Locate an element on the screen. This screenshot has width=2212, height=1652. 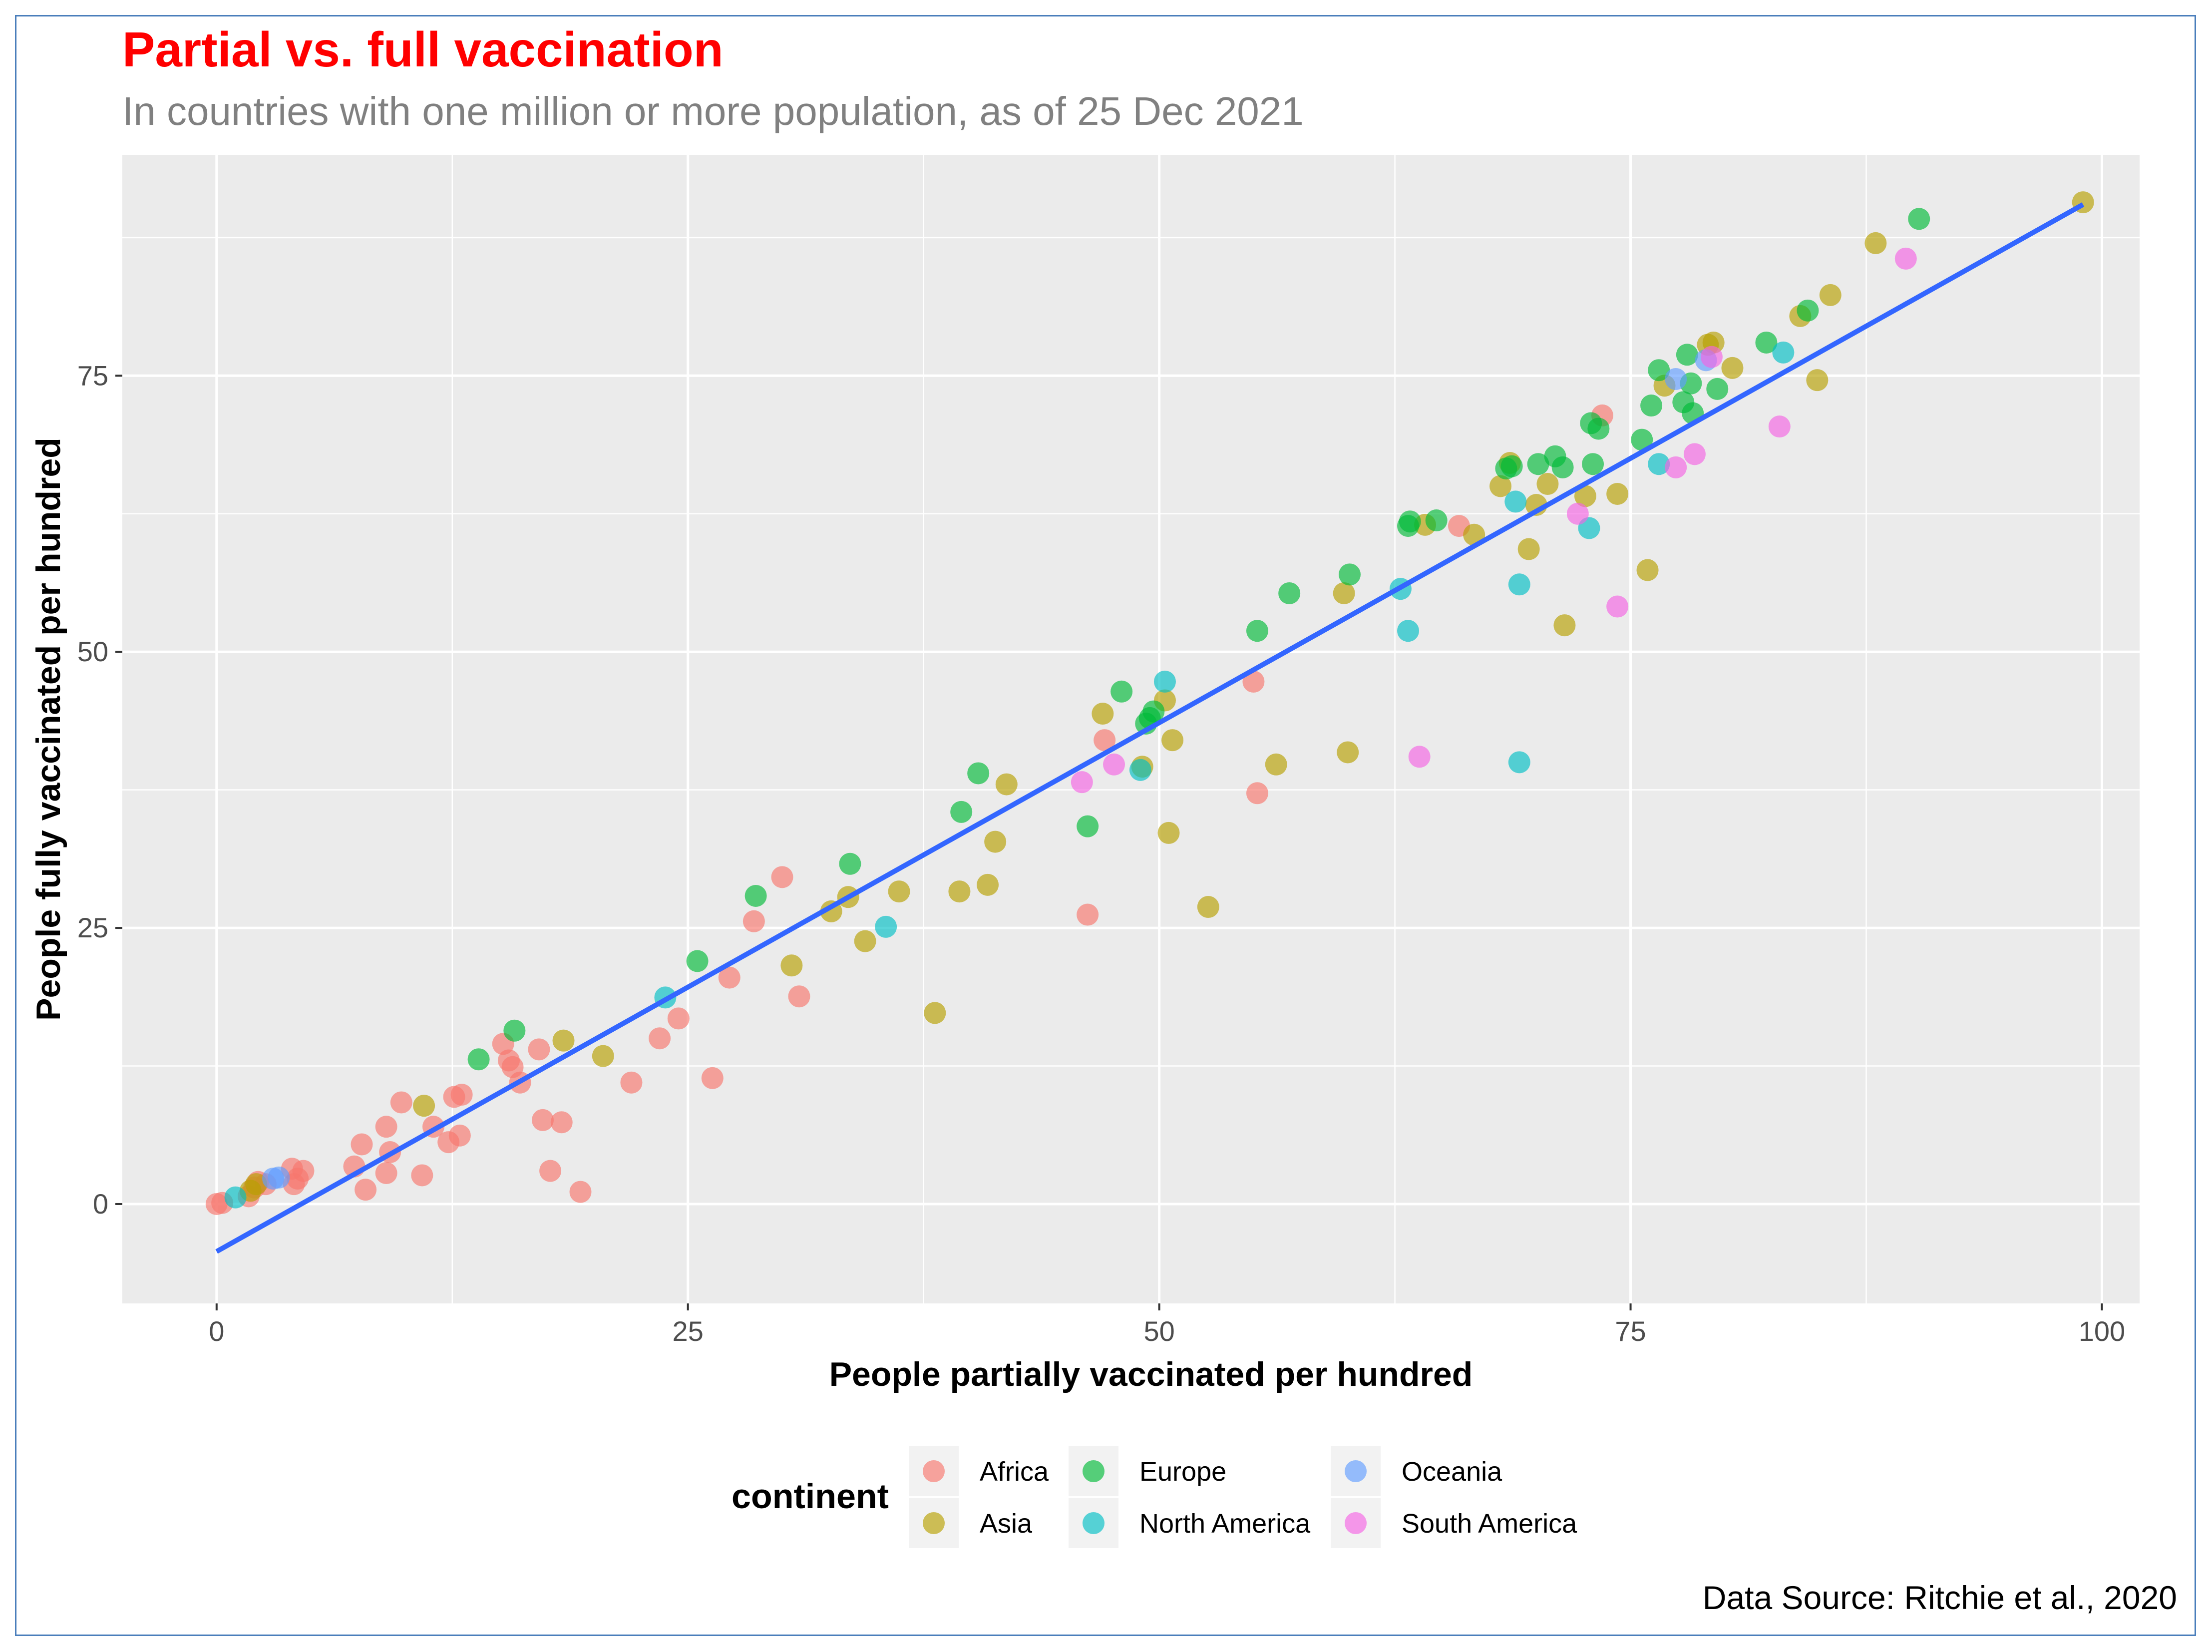
legend-title: continent is located at coordinates (810, 1496).